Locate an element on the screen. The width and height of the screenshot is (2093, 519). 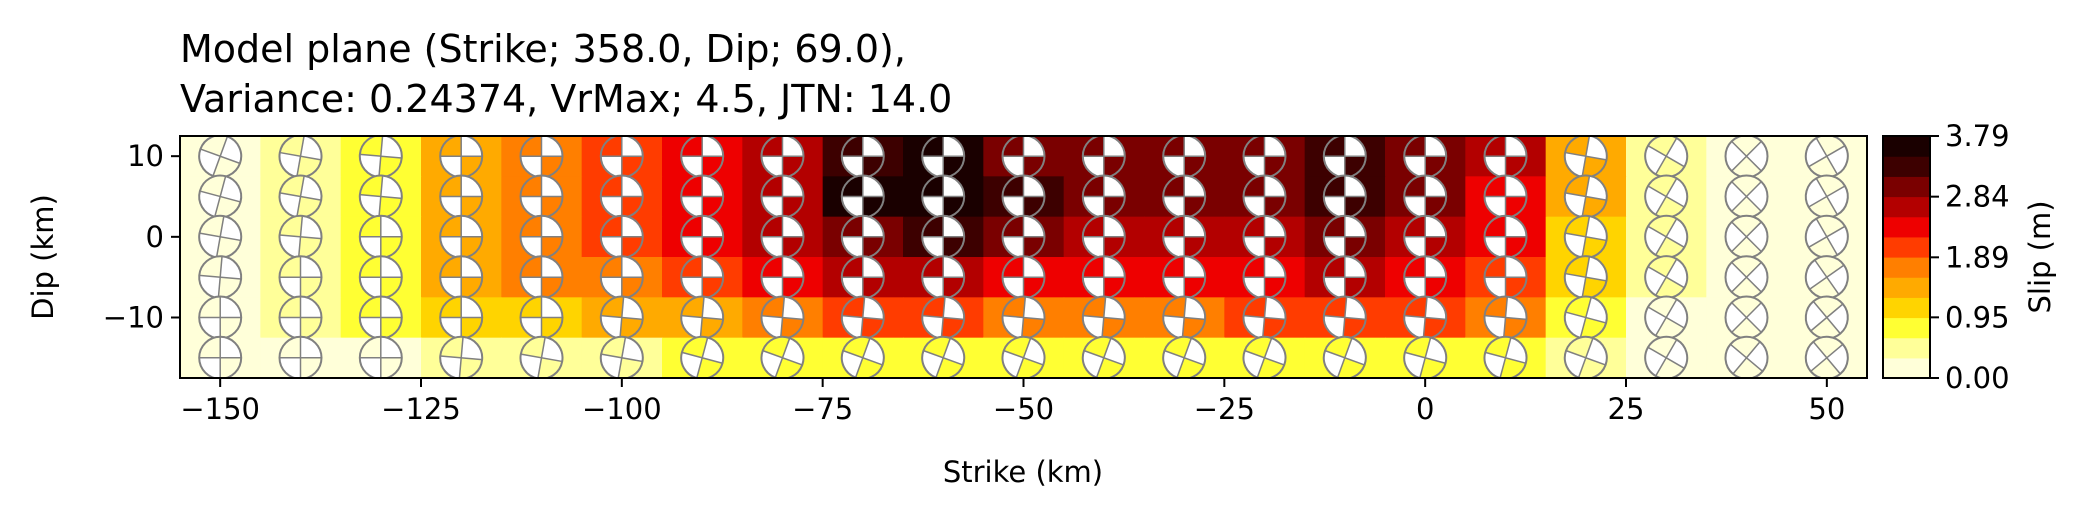
x-tick-label: 0 is located at coordinates (1425, 409).